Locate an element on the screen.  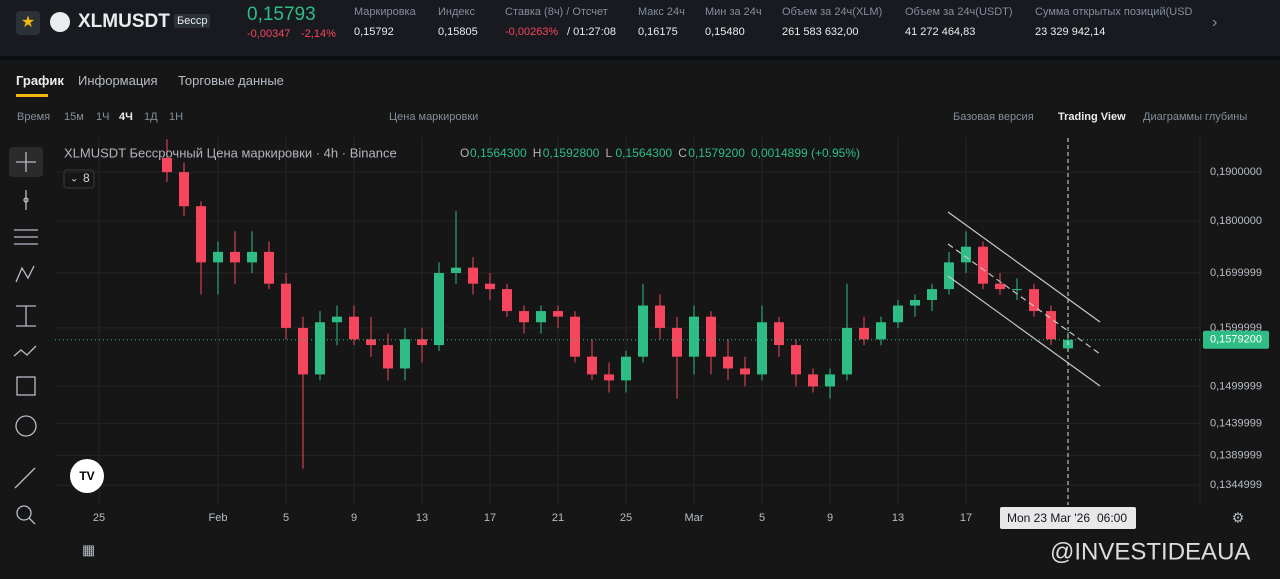
y-tick-label: 0,1439999 is located at coordinates (1236, 423).